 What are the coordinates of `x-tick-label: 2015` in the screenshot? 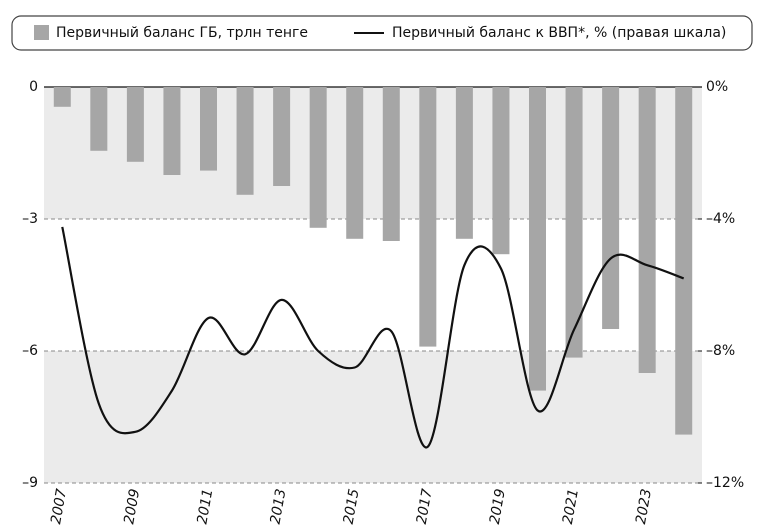 It's located at (352, 507).